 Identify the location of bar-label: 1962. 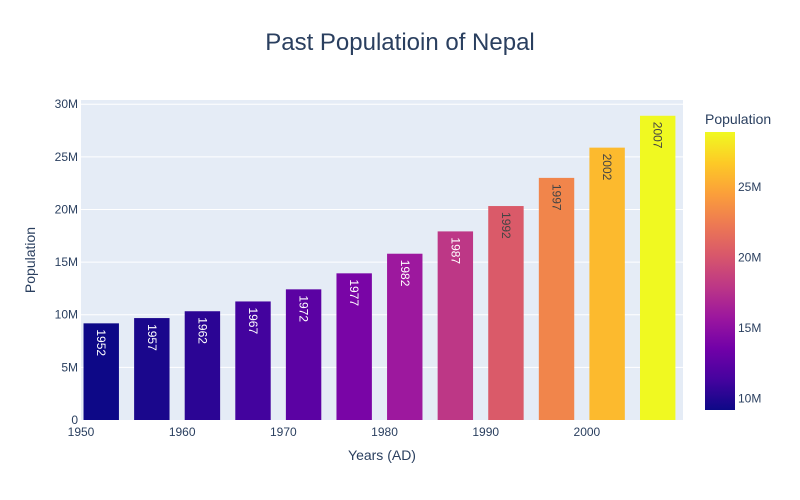
(202, 330).